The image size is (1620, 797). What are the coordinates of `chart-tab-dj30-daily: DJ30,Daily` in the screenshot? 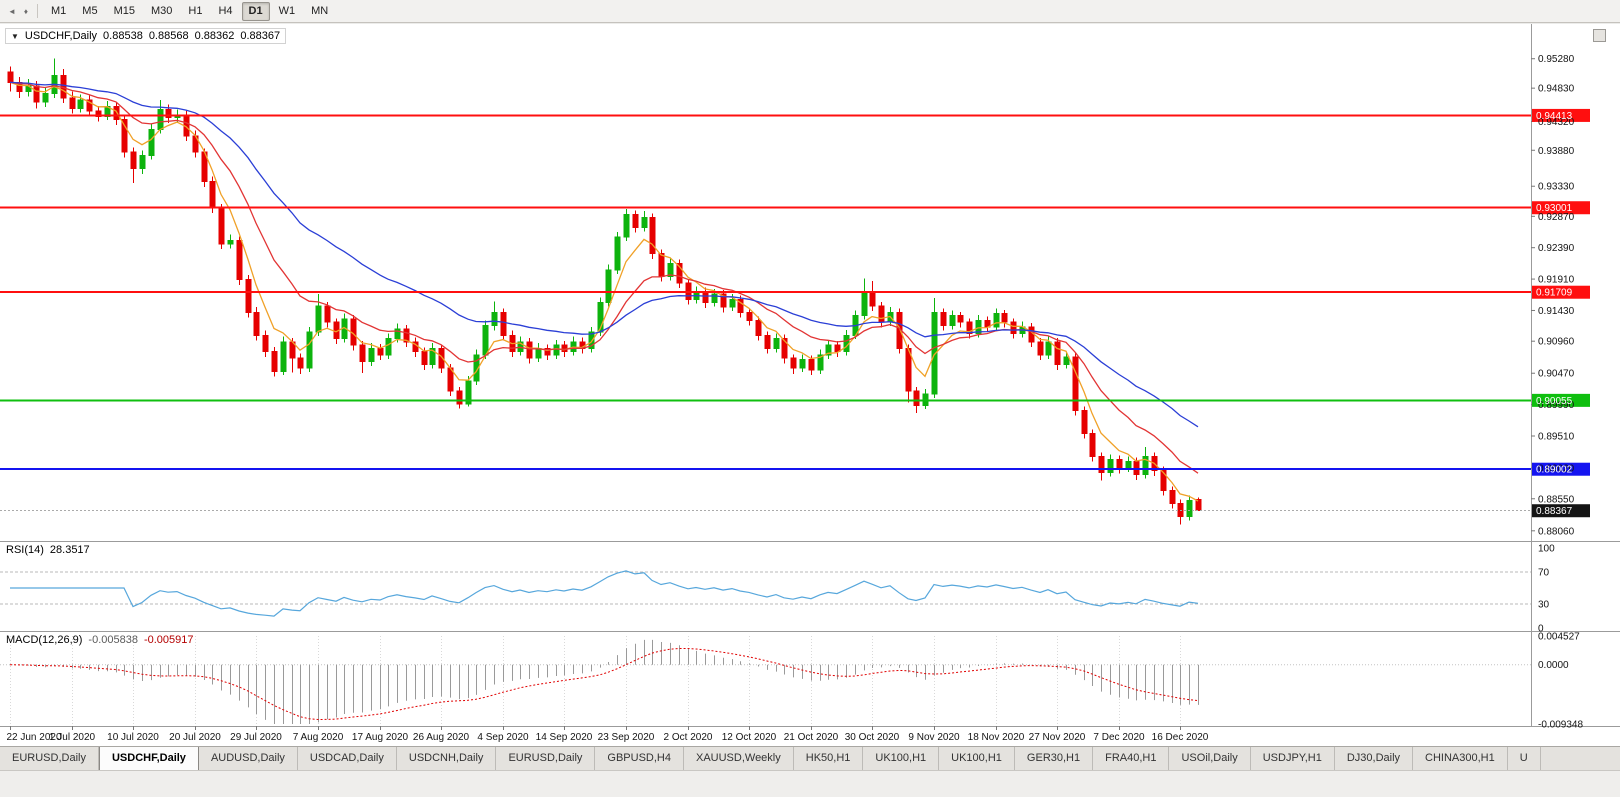 It's located at (1374, 758).